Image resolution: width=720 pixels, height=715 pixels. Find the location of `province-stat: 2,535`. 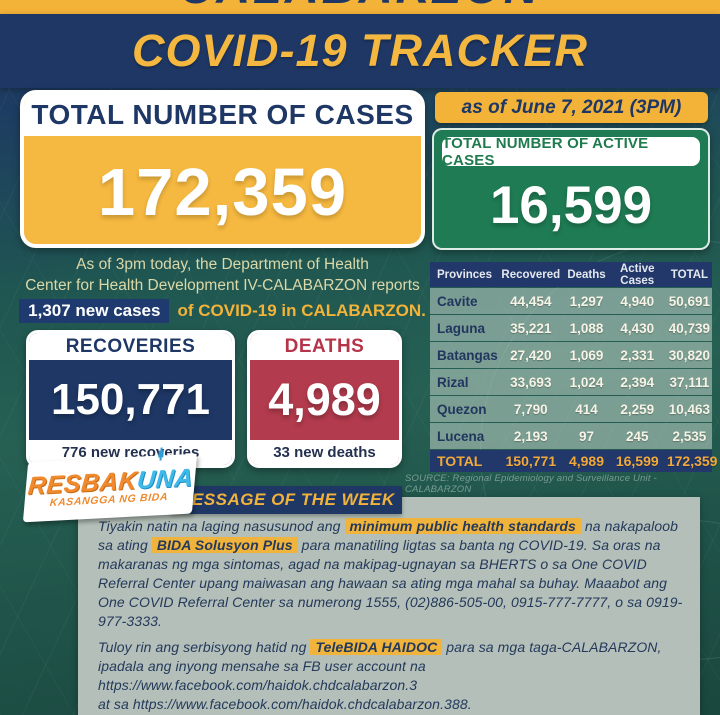

province-stat: 2,535 is located at coordinates (689, 436).